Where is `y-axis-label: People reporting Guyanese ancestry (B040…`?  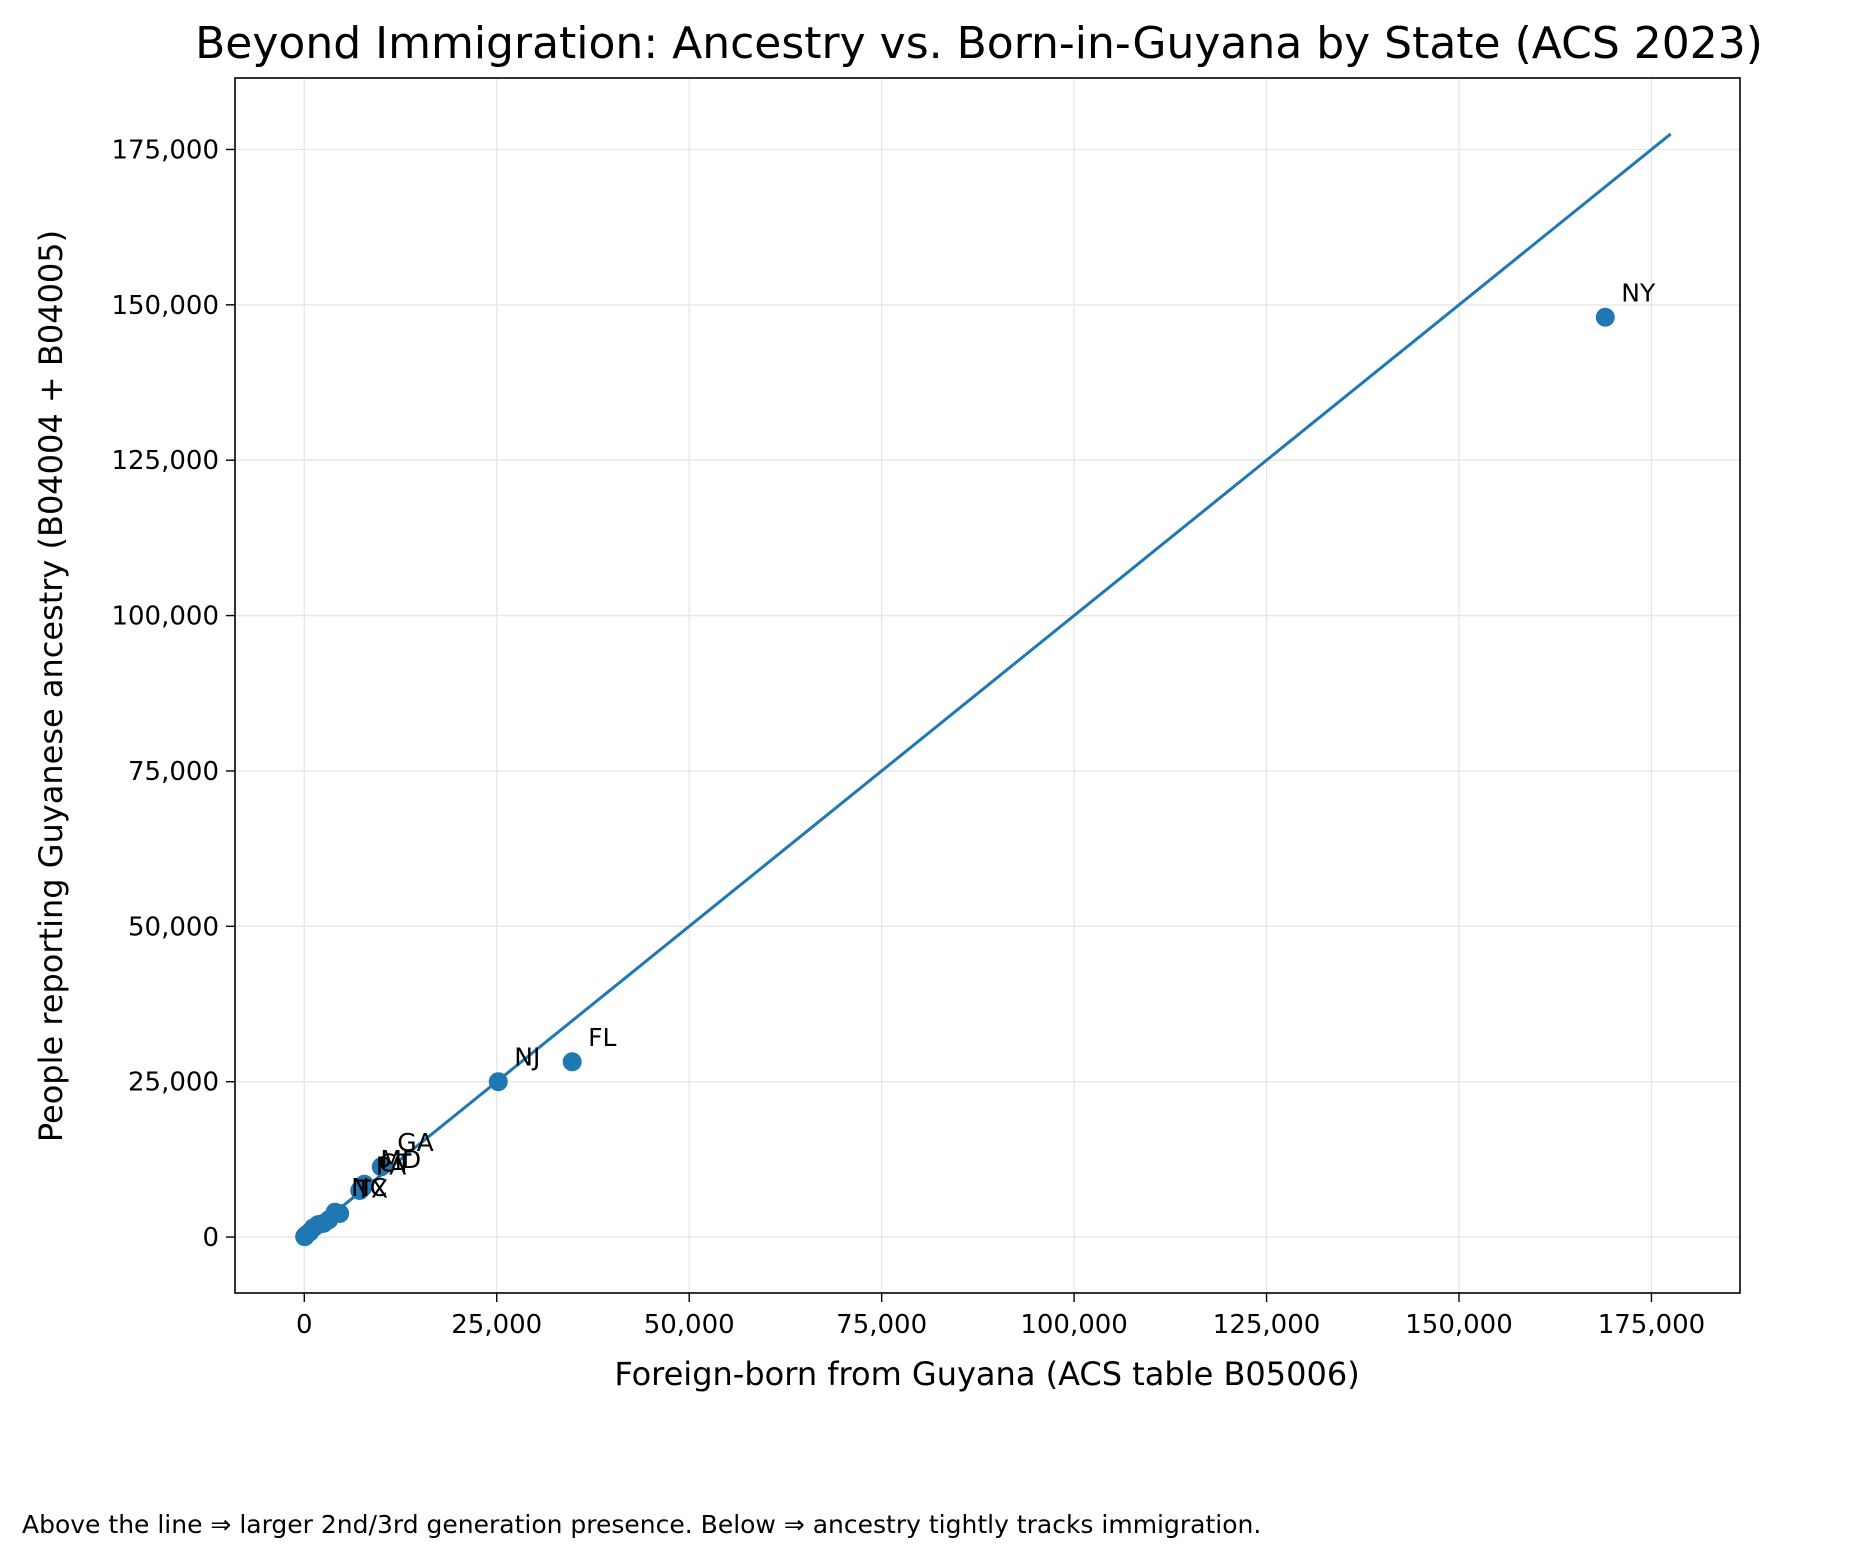 y-axis-label: People reporting Guyanese ancestry (B040… is located at coordinates (51, 686).